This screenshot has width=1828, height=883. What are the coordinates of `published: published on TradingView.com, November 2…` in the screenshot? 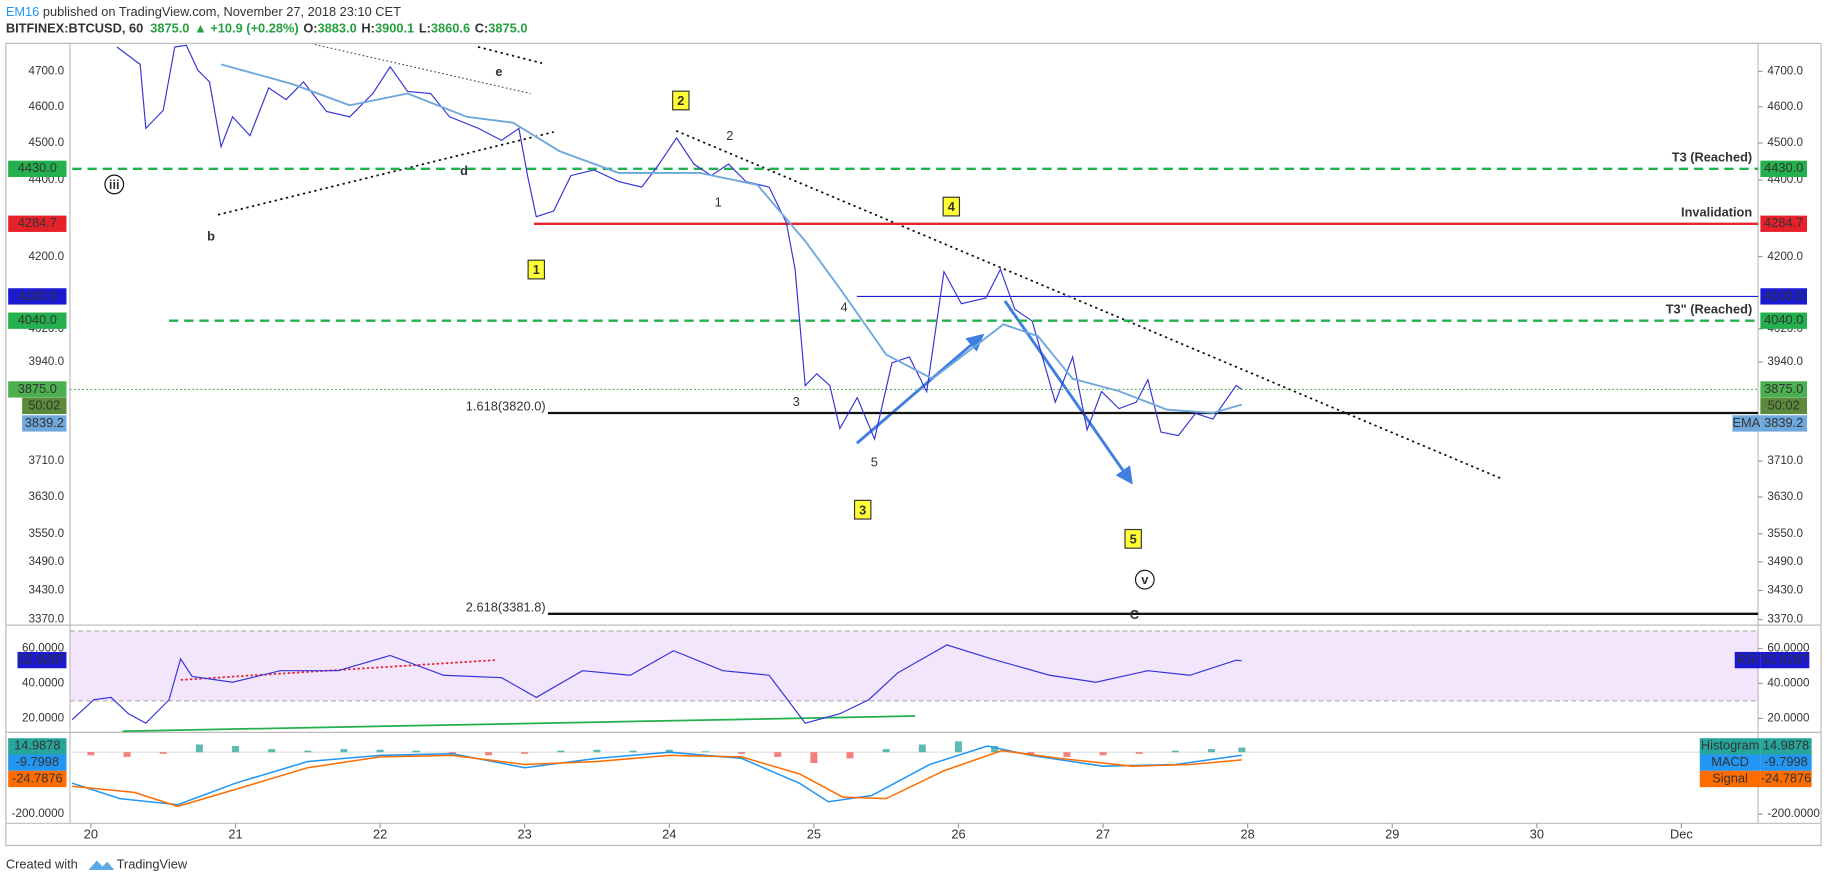 It's located at (220, 11).